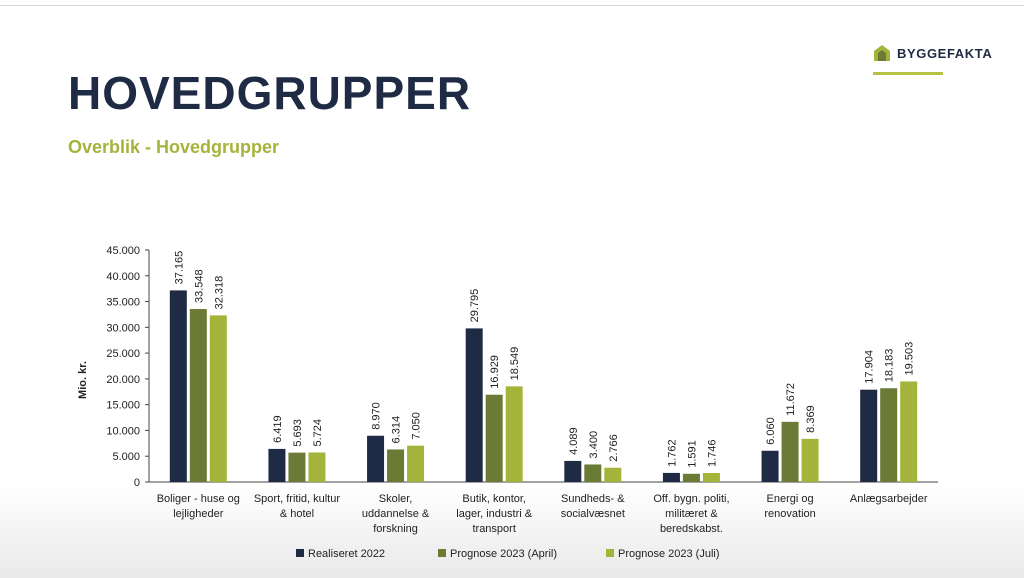  Describe the element at coordinates (137, 483) in the screenshot. I see `y-tick-label: 0` at that location.